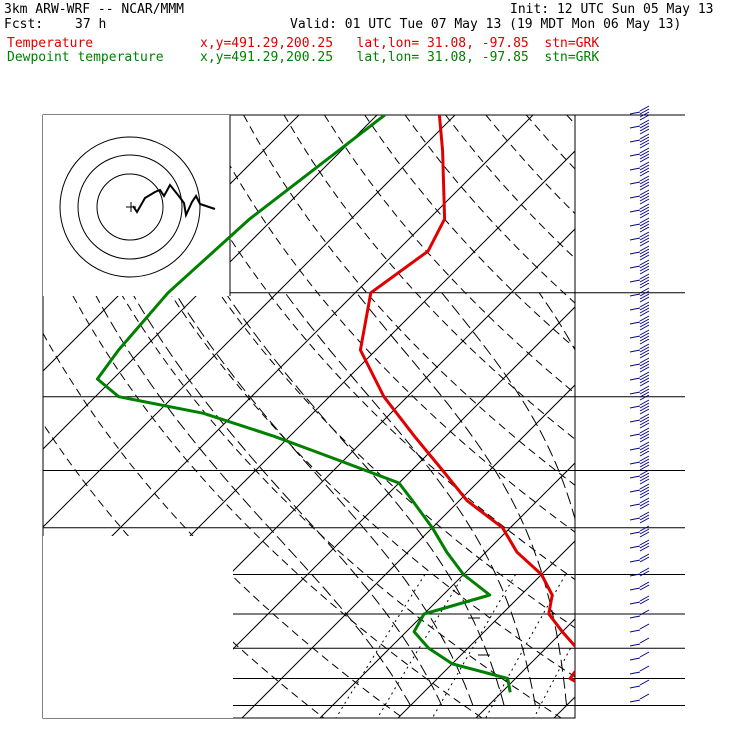 Image resolution: width=740 pixels, height=740 pixels. Describe the element at coordinates (137, 205) in the screenshot. I see `hodograph` at that location.